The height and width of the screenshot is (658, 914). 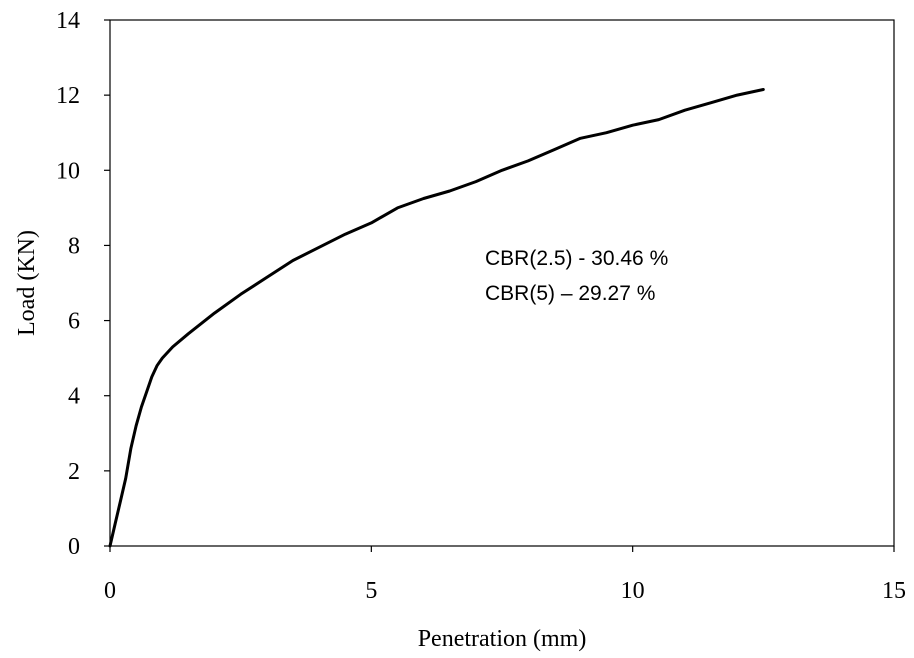 What do you see at coordinates (505, 575) in the screenshot?
I see `x-axis-ticks: 0 5 10 15` at bounding box center [505, 575].